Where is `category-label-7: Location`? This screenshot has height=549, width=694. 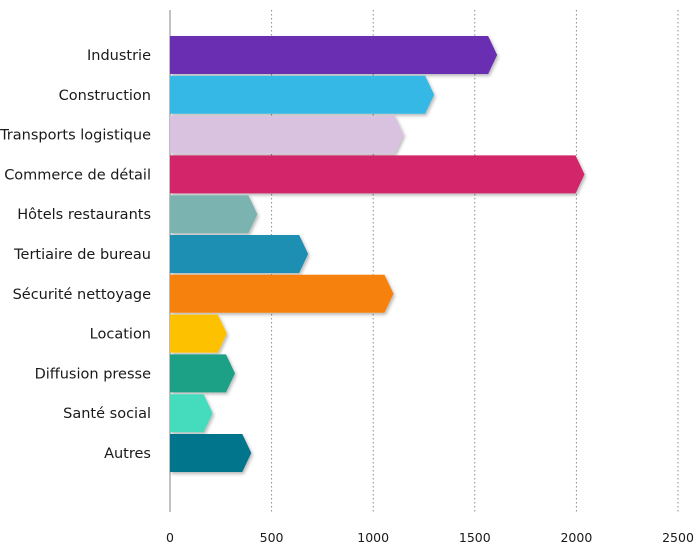 category-label-7: Location is located at coordinates (120, 335).